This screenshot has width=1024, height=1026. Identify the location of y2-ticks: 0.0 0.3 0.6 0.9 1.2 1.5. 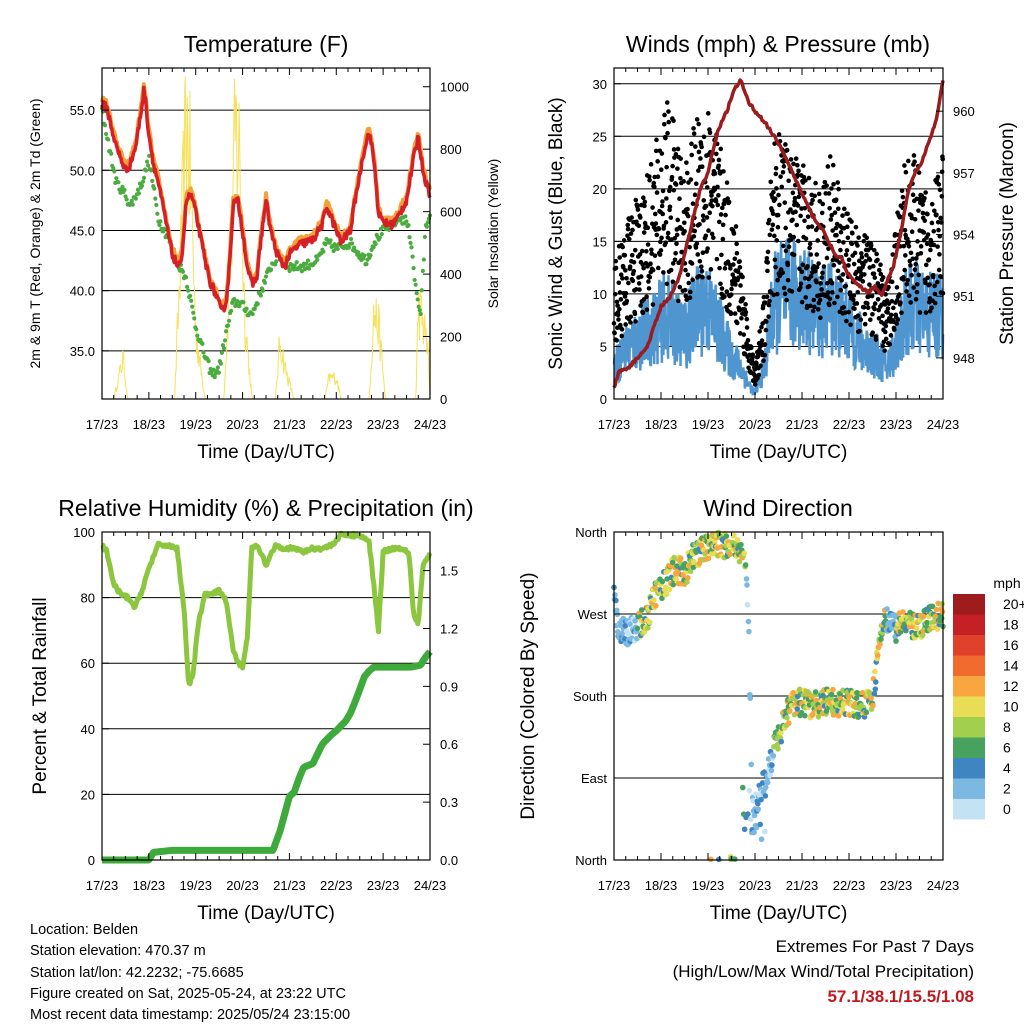
(440, 716).